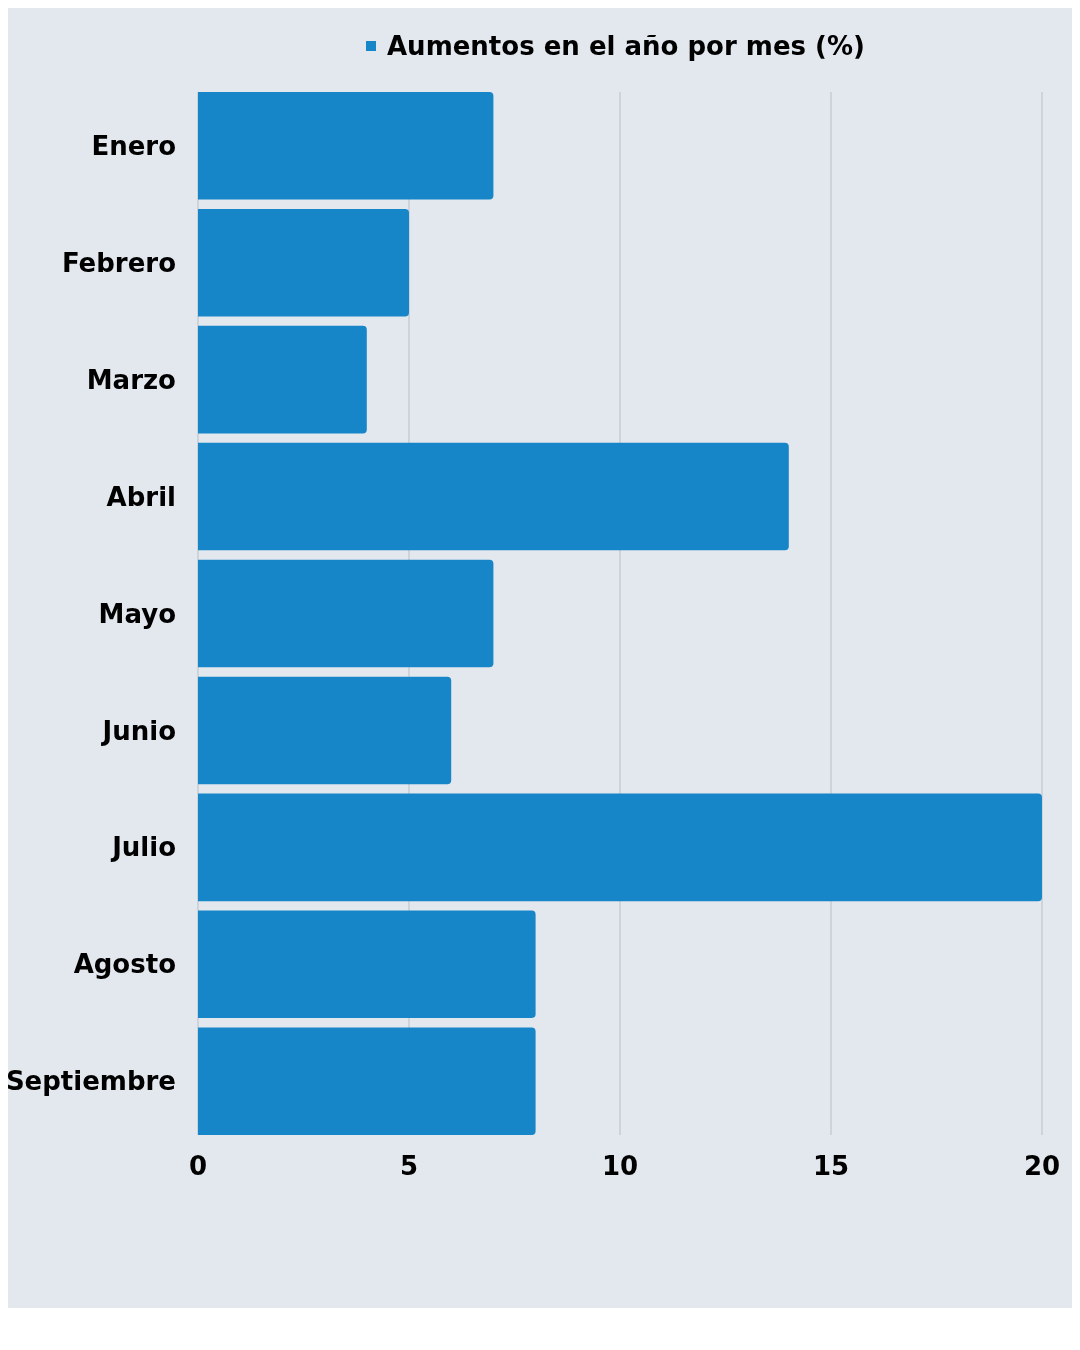  I want to click on x-tick-label: 10, so click(620, 1166).